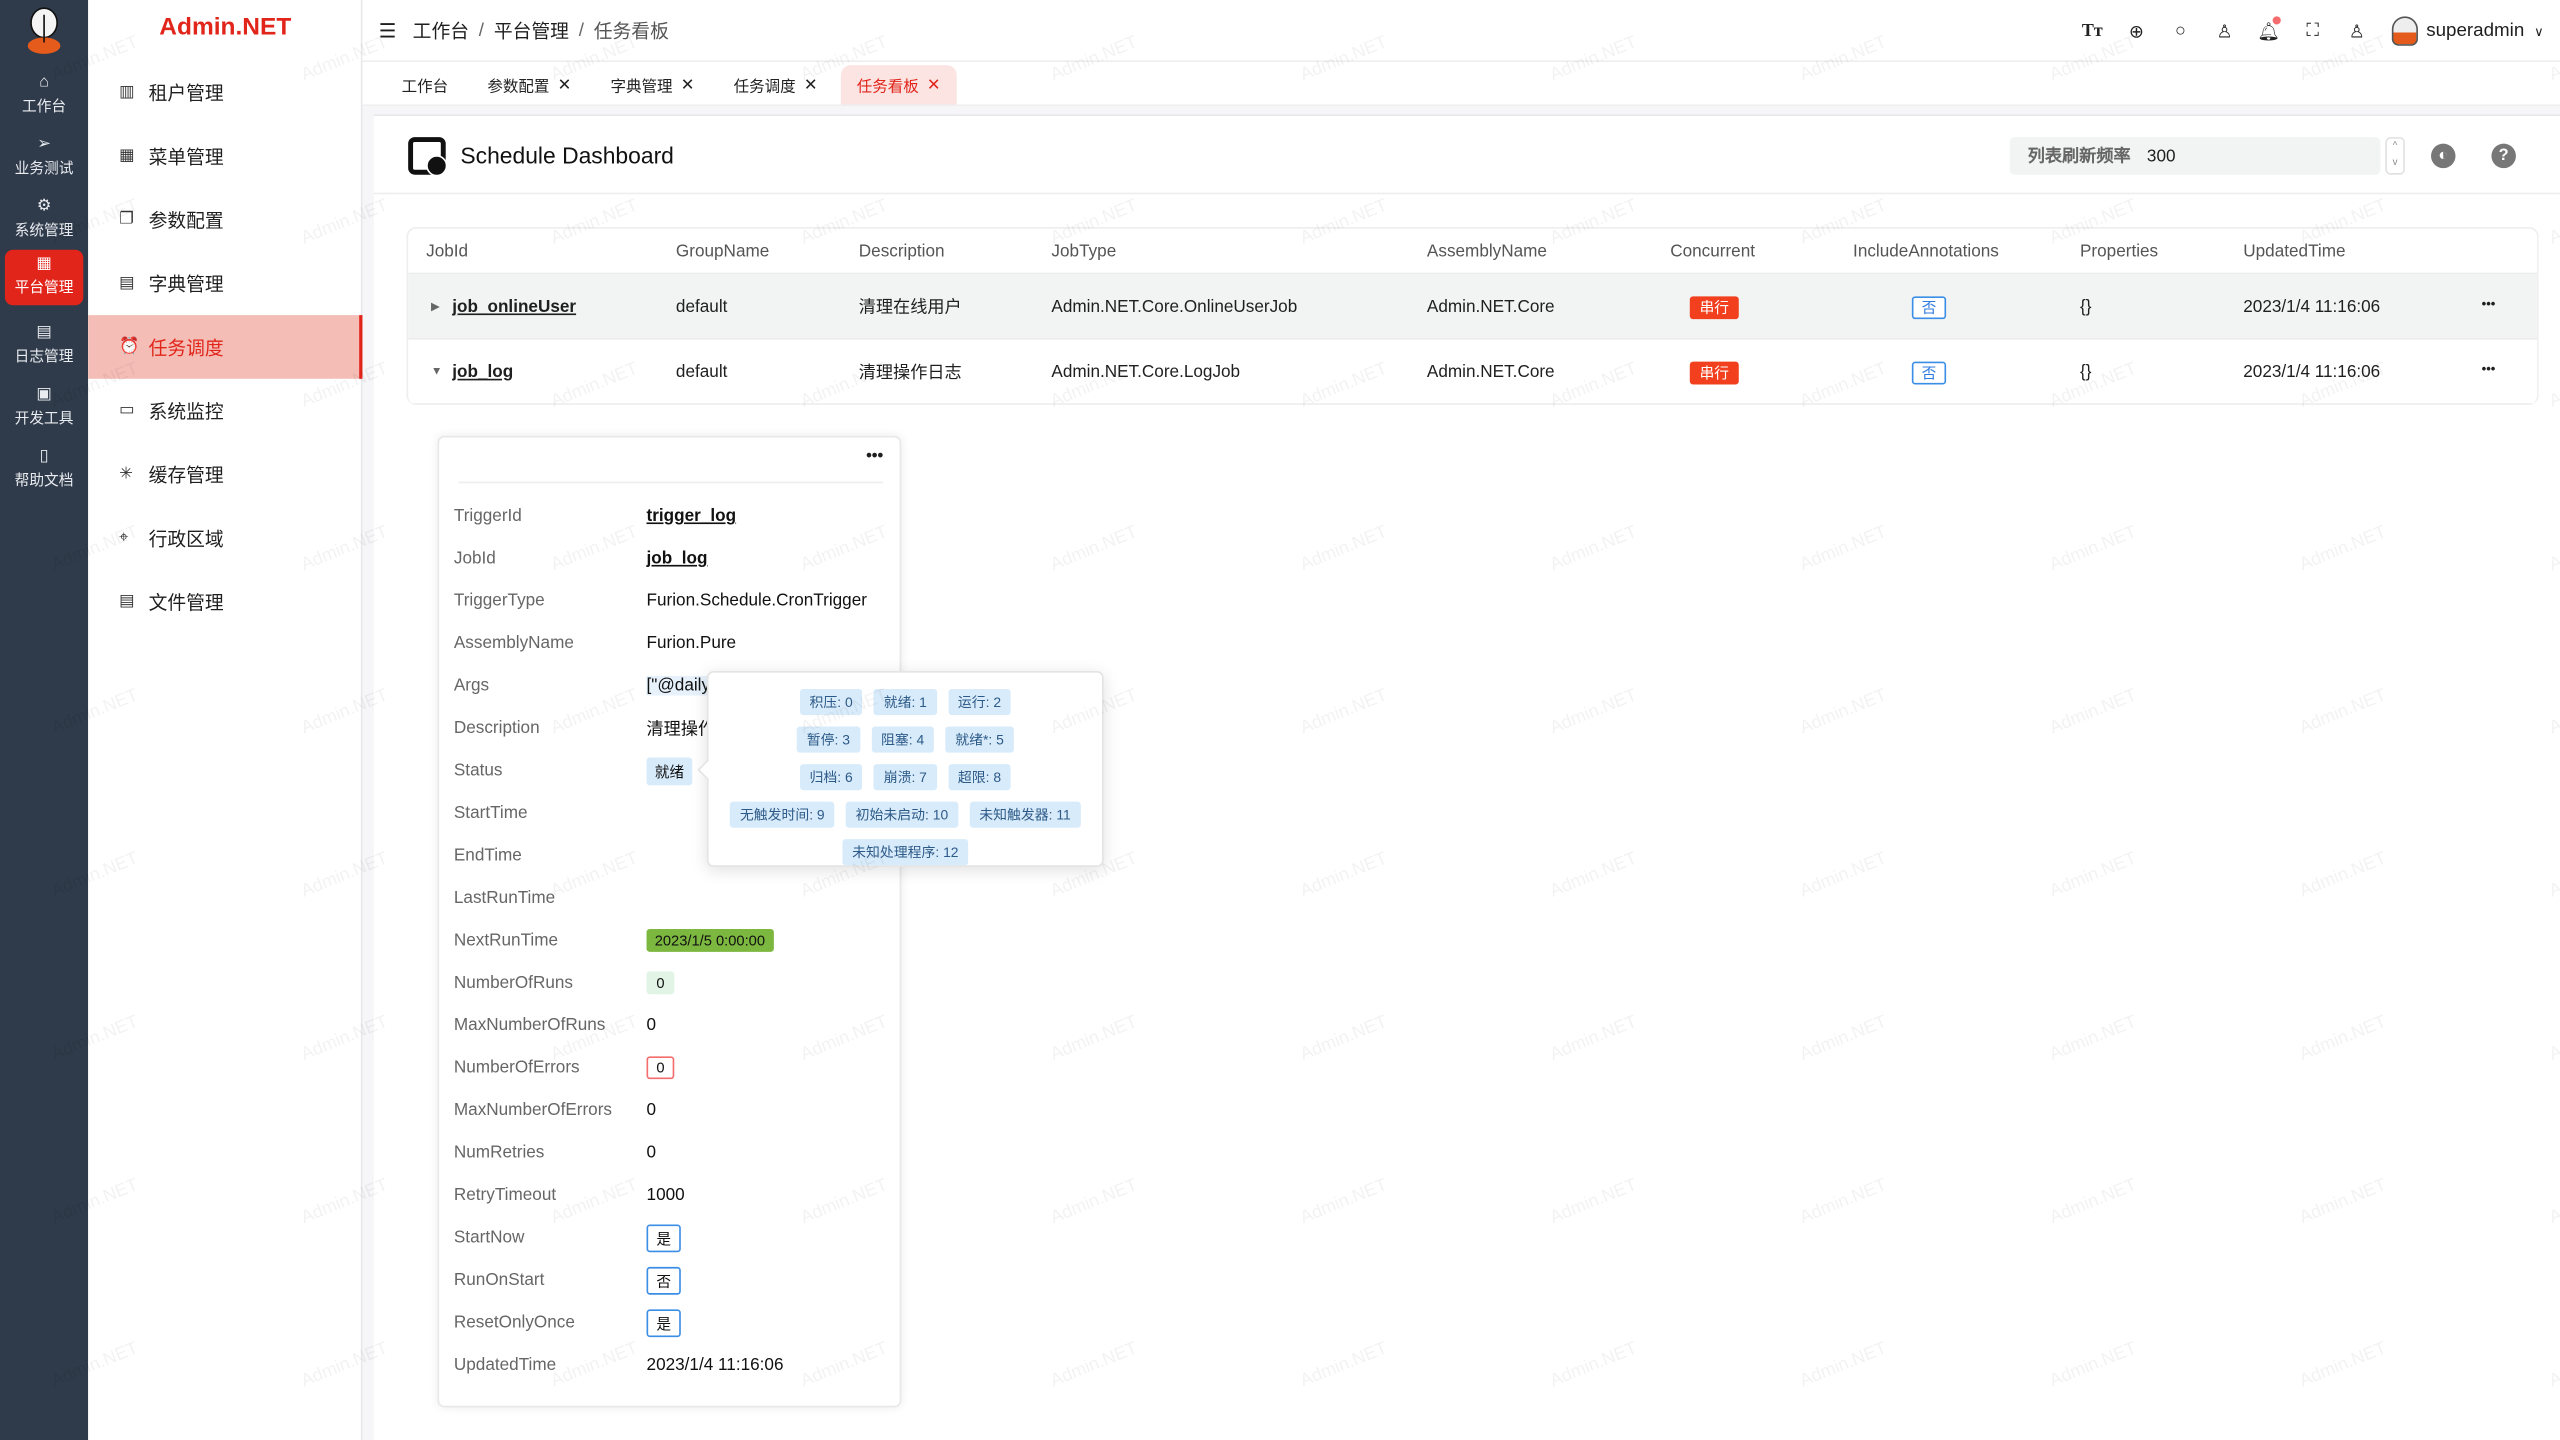 This screenshot has width=2560, height=1440. Describe the element at coordinates (44, 159) in the screenshot. I see `rail-item-1: ➢ 业务测试` at that location.